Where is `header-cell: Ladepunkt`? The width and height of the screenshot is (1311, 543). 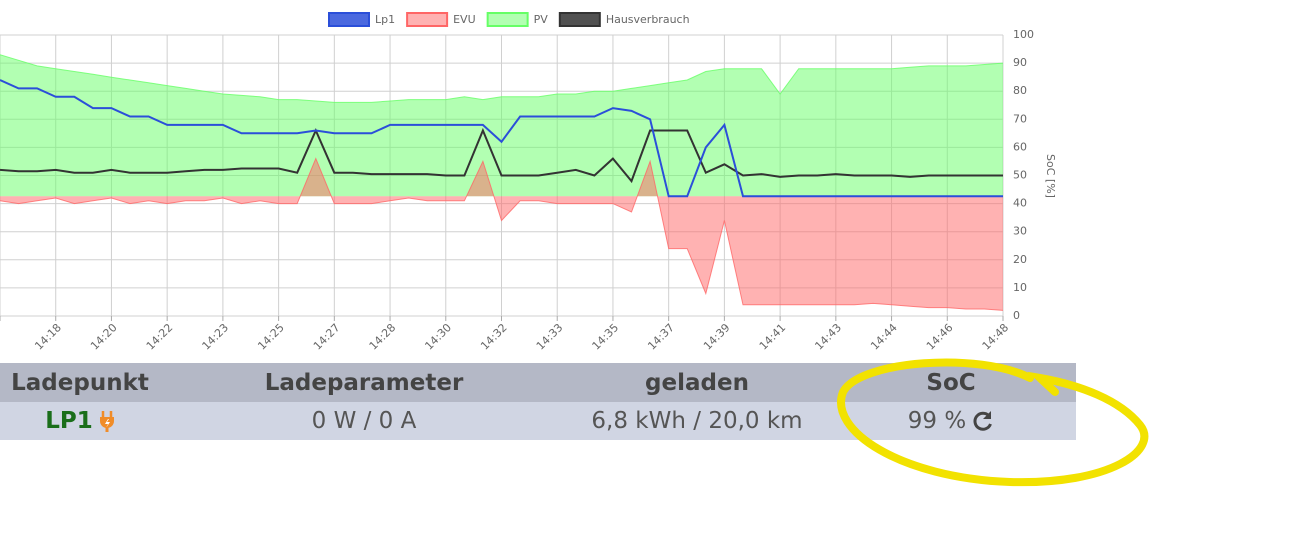
header-cell: Ladepunkt is located at coordinates (80, 382).